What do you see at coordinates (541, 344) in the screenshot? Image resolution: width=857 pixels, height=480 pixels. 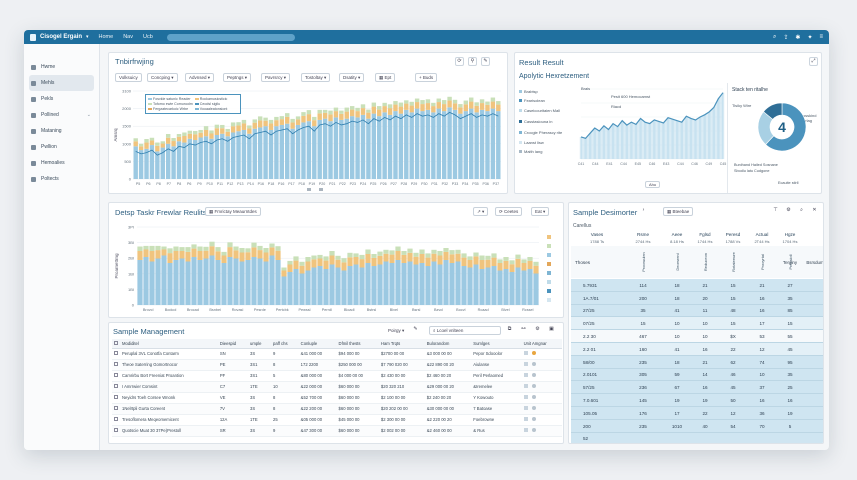 I see `column-header: Unit Amgnar` at bounding box center [541, 344].